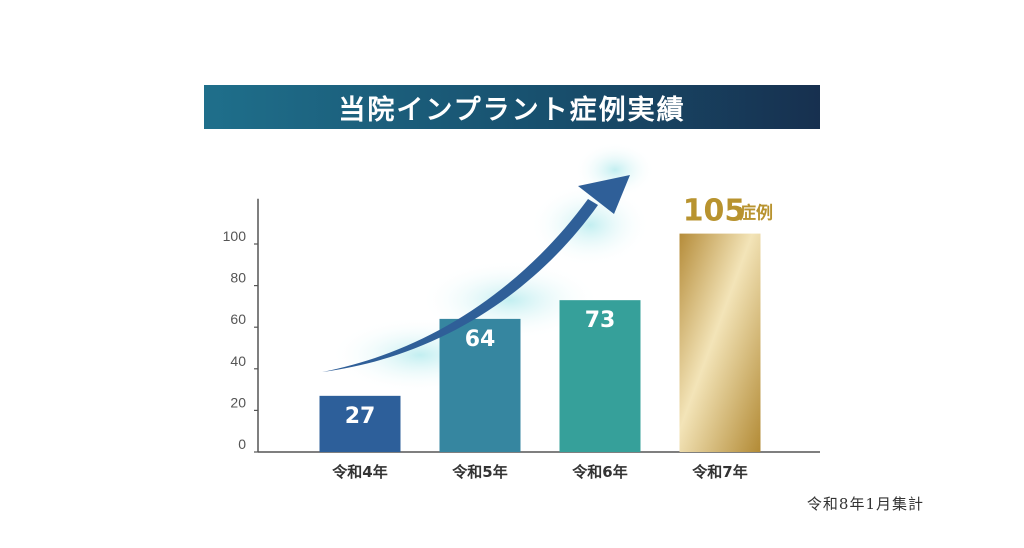  Describe the element at coordinates (480, 385) in the screenshot. I see `bar-令和5年` at that location.